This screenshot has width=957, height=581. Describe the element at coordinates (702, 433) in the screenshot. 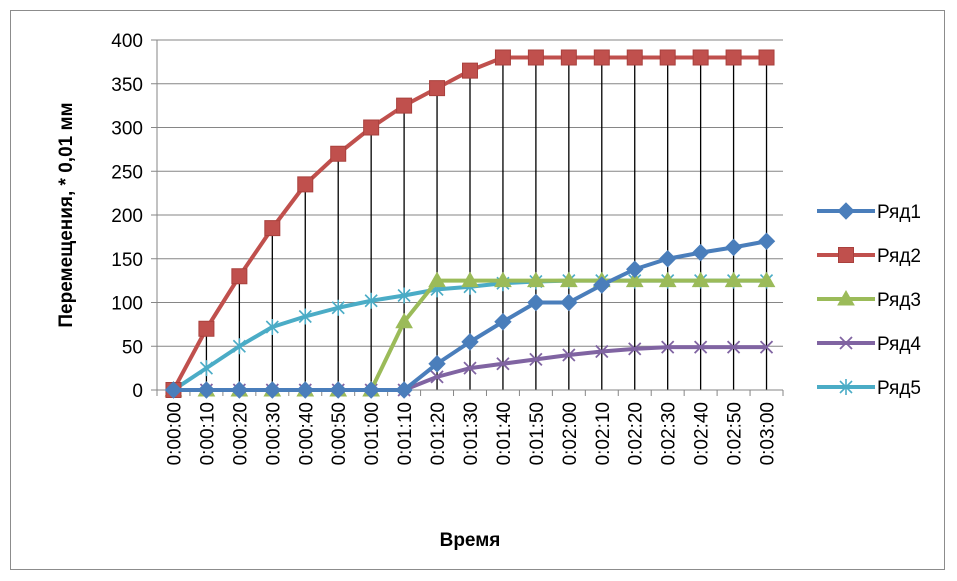

I see `x-tick-label: 0:02:40` at that location.